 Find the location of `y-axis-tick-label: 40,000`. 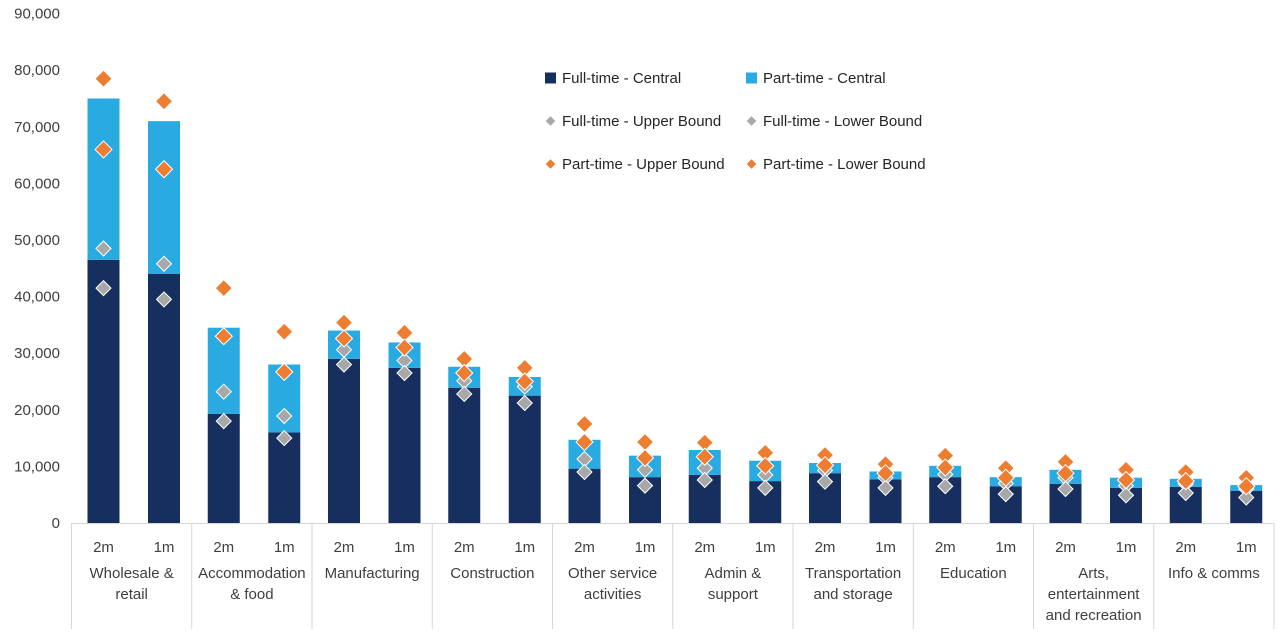

y-axis-tick-label: 40,000 is located at coordinates (37, 297).